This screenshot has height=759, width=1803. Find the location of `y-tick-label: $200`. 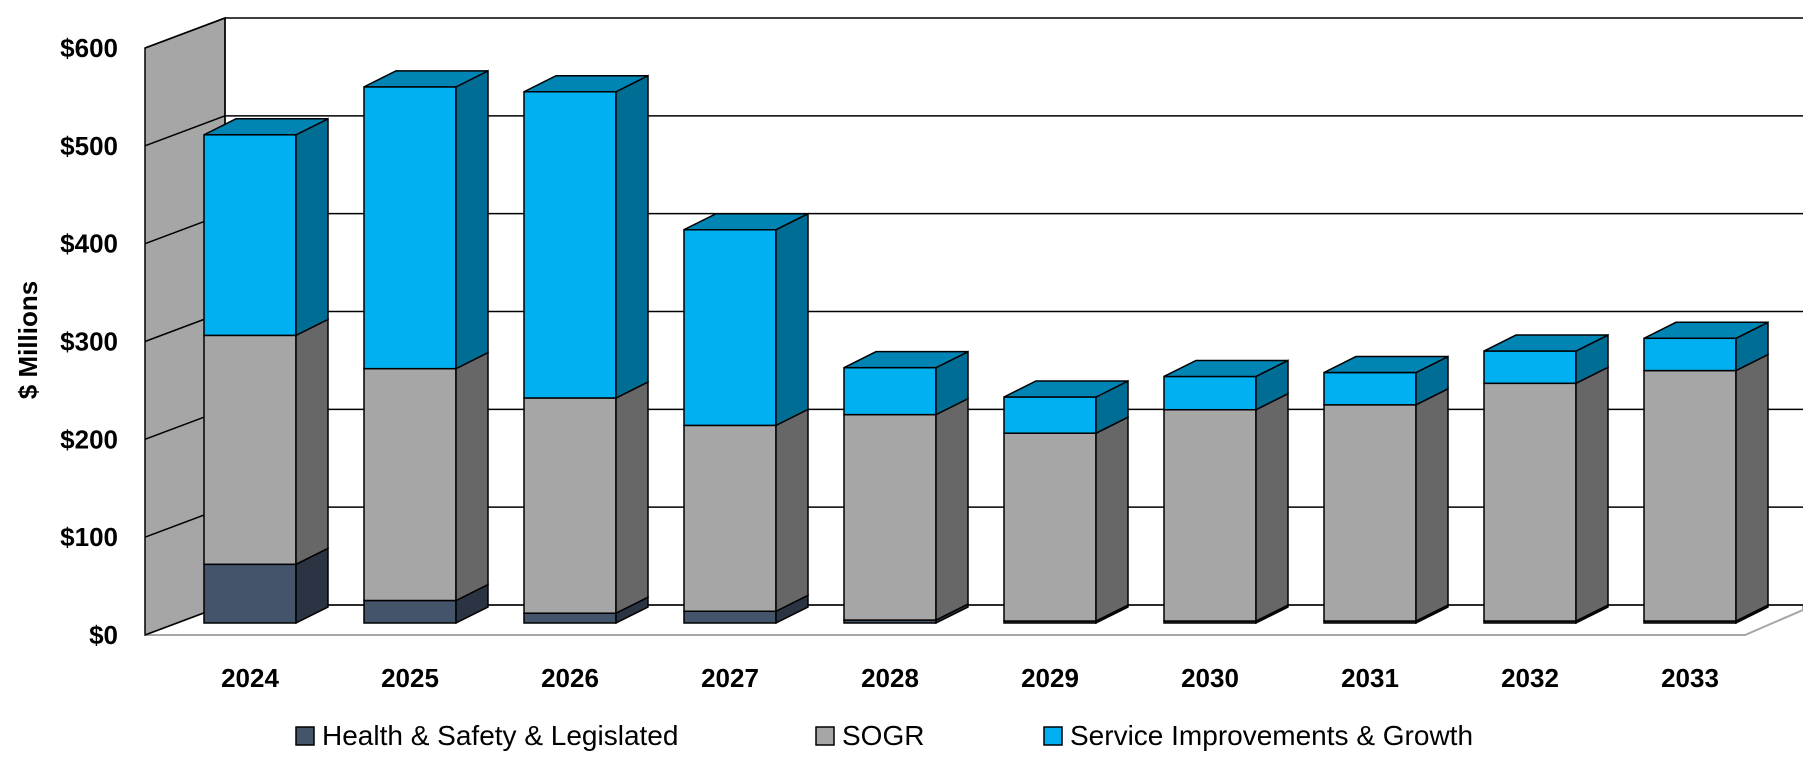

y-tick-label: $200 is located at coordinates (89, 439).